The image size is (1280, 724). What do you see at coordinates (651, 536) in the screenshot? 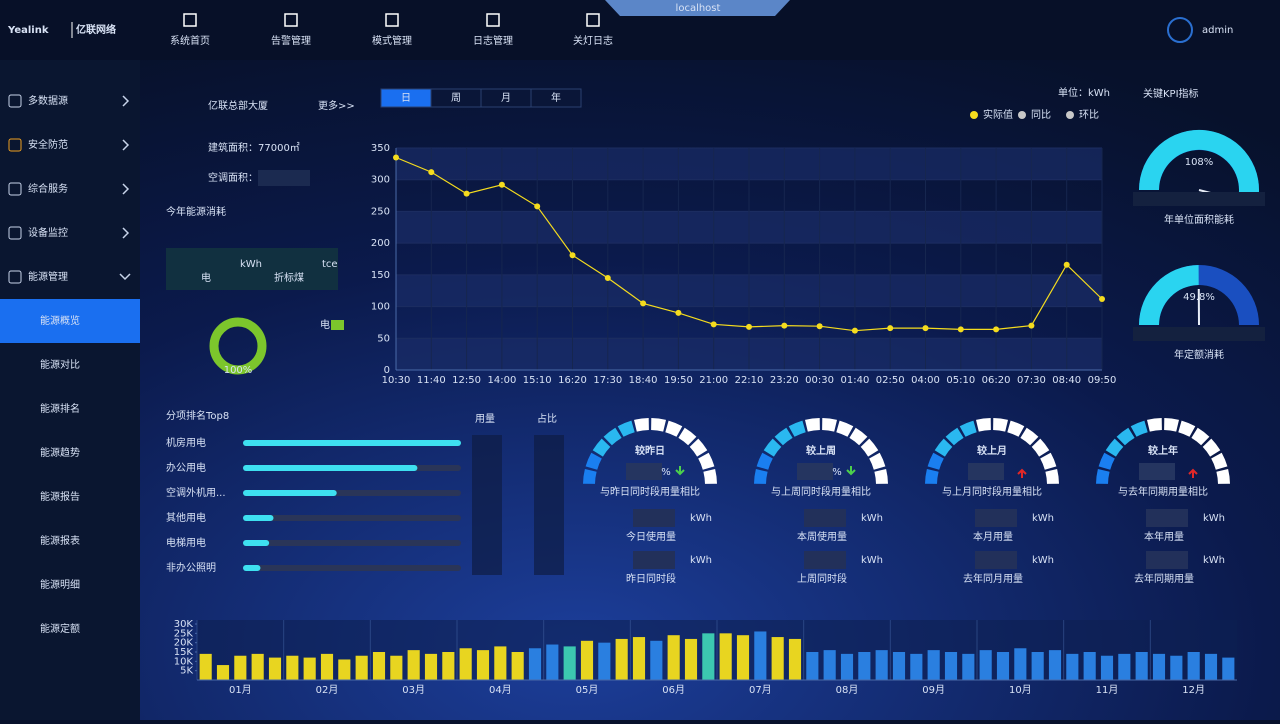
I see `row-label: 今日使用量` at bounding box center [651, 536].